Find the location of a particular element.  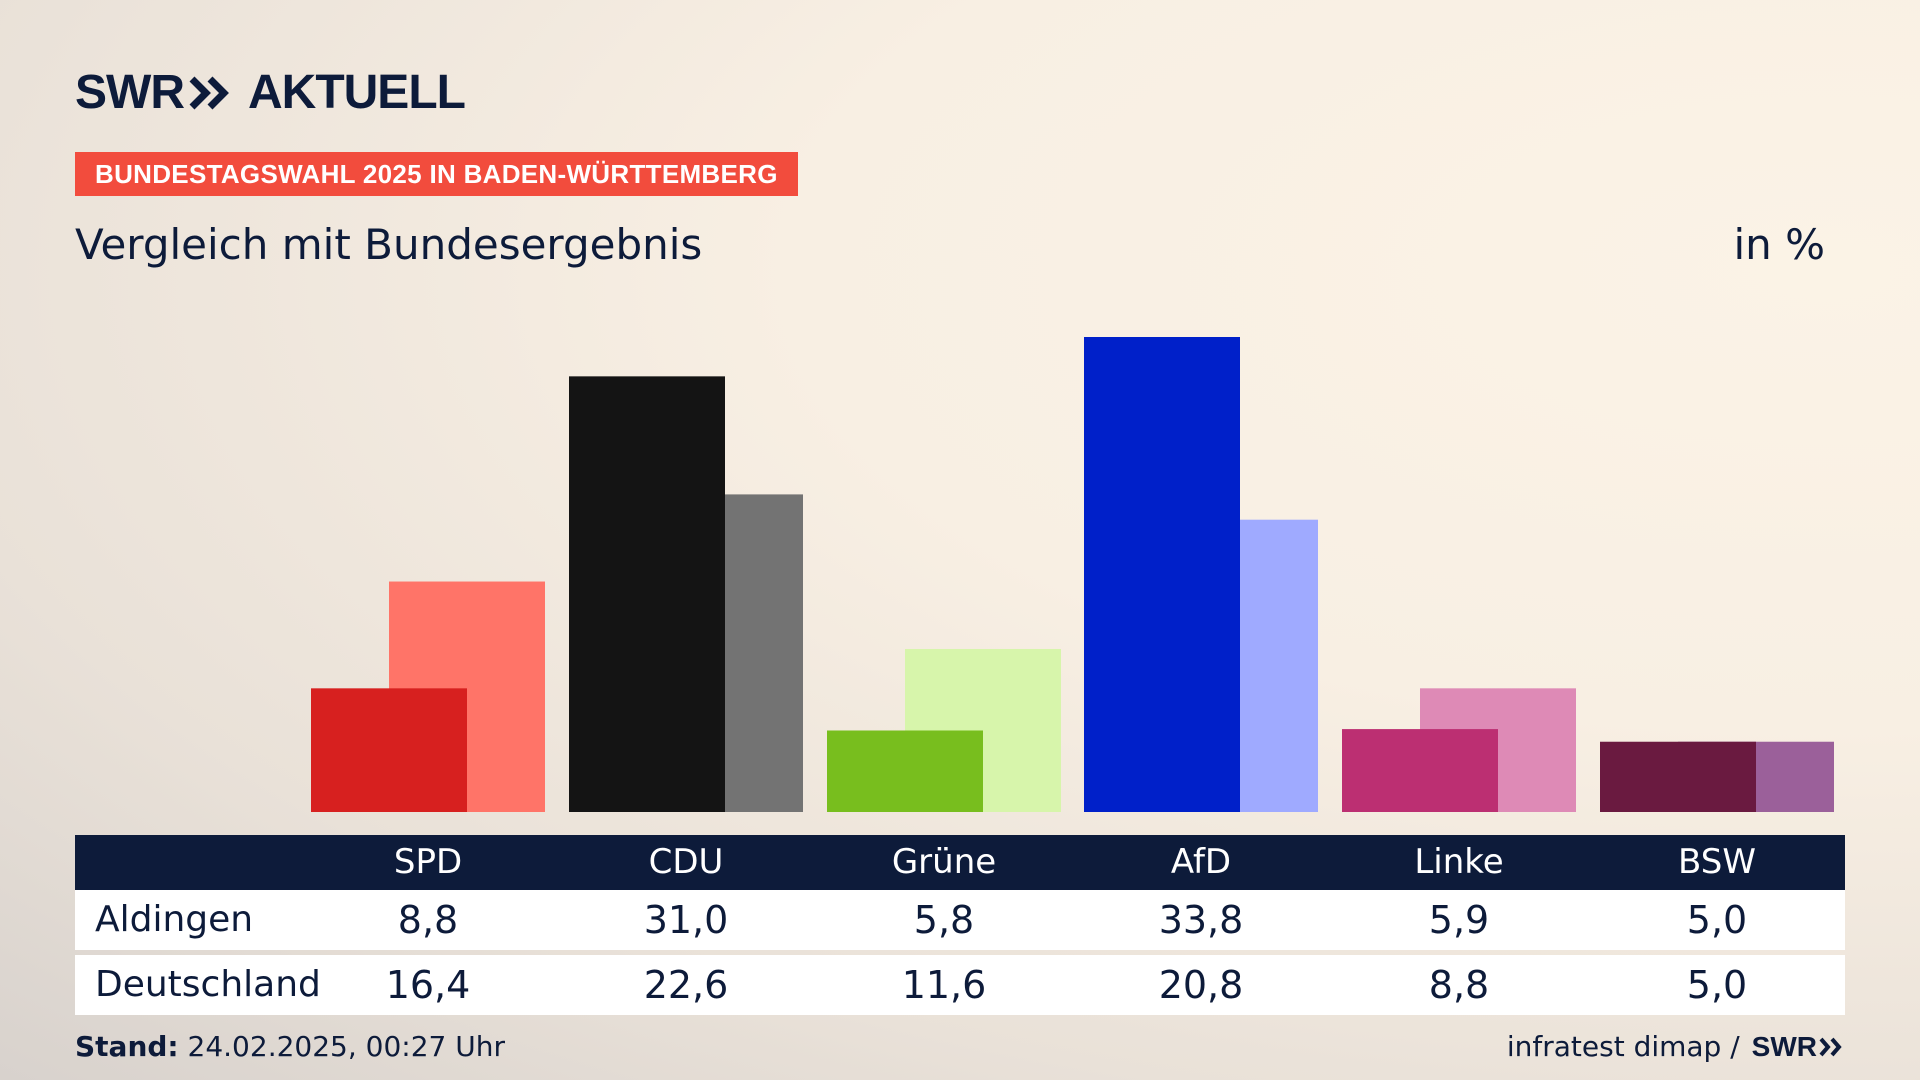

stand-label: Stand: is located at coordinates (127, 1046).